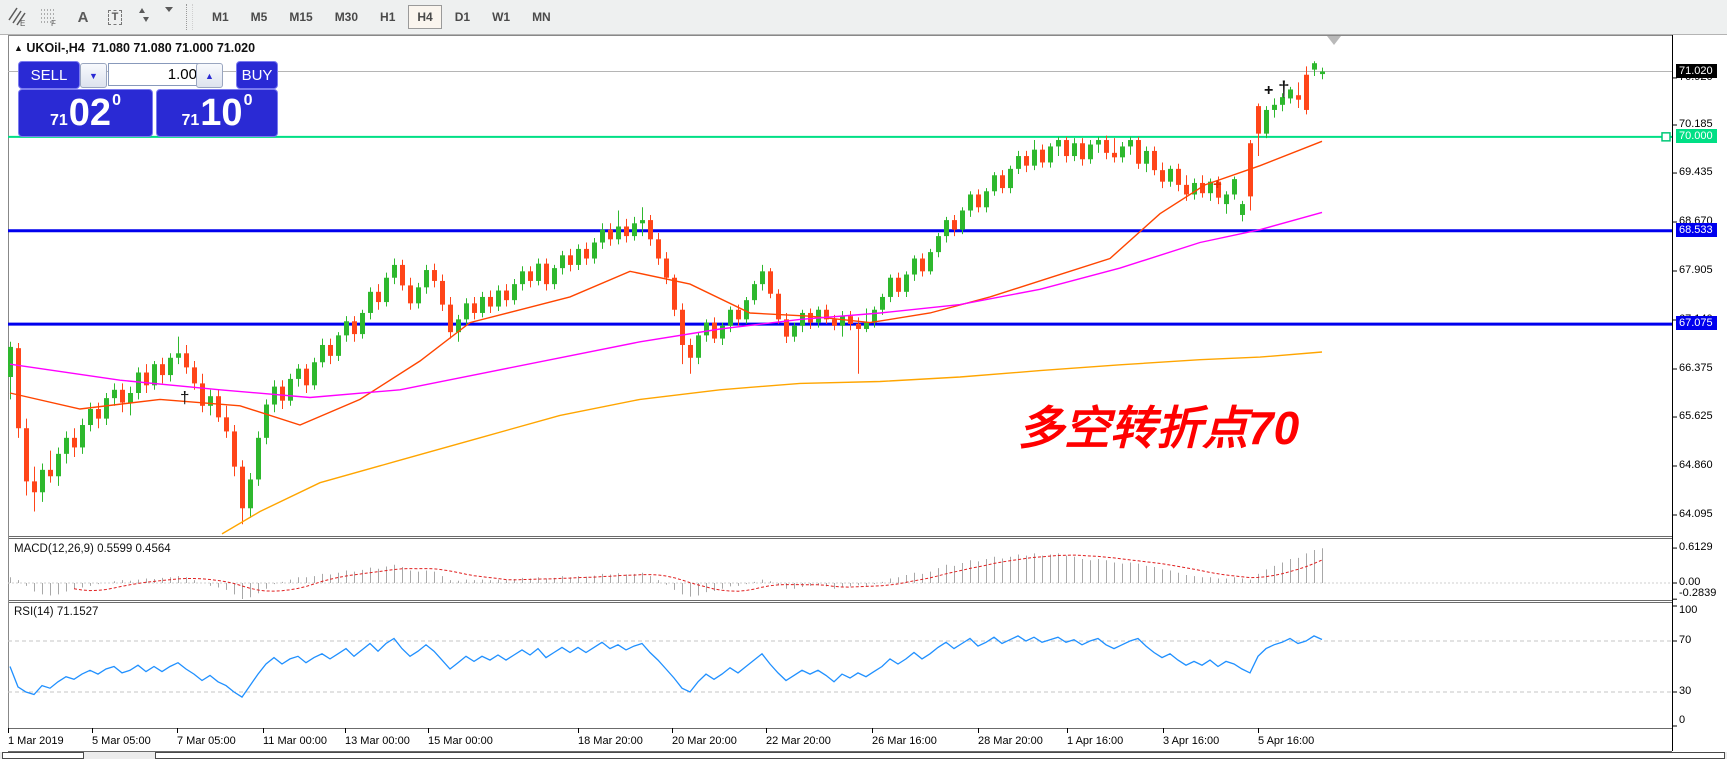 Image resolution: width=1727 pixels, height=759 pixels. What do you see at coordinates (863, 17) in the screenshot?
I see `toolbar: E F A T M1 M5 M15 M30 H1 H4 D1 W1 MN` at bounding box center [863, 17].